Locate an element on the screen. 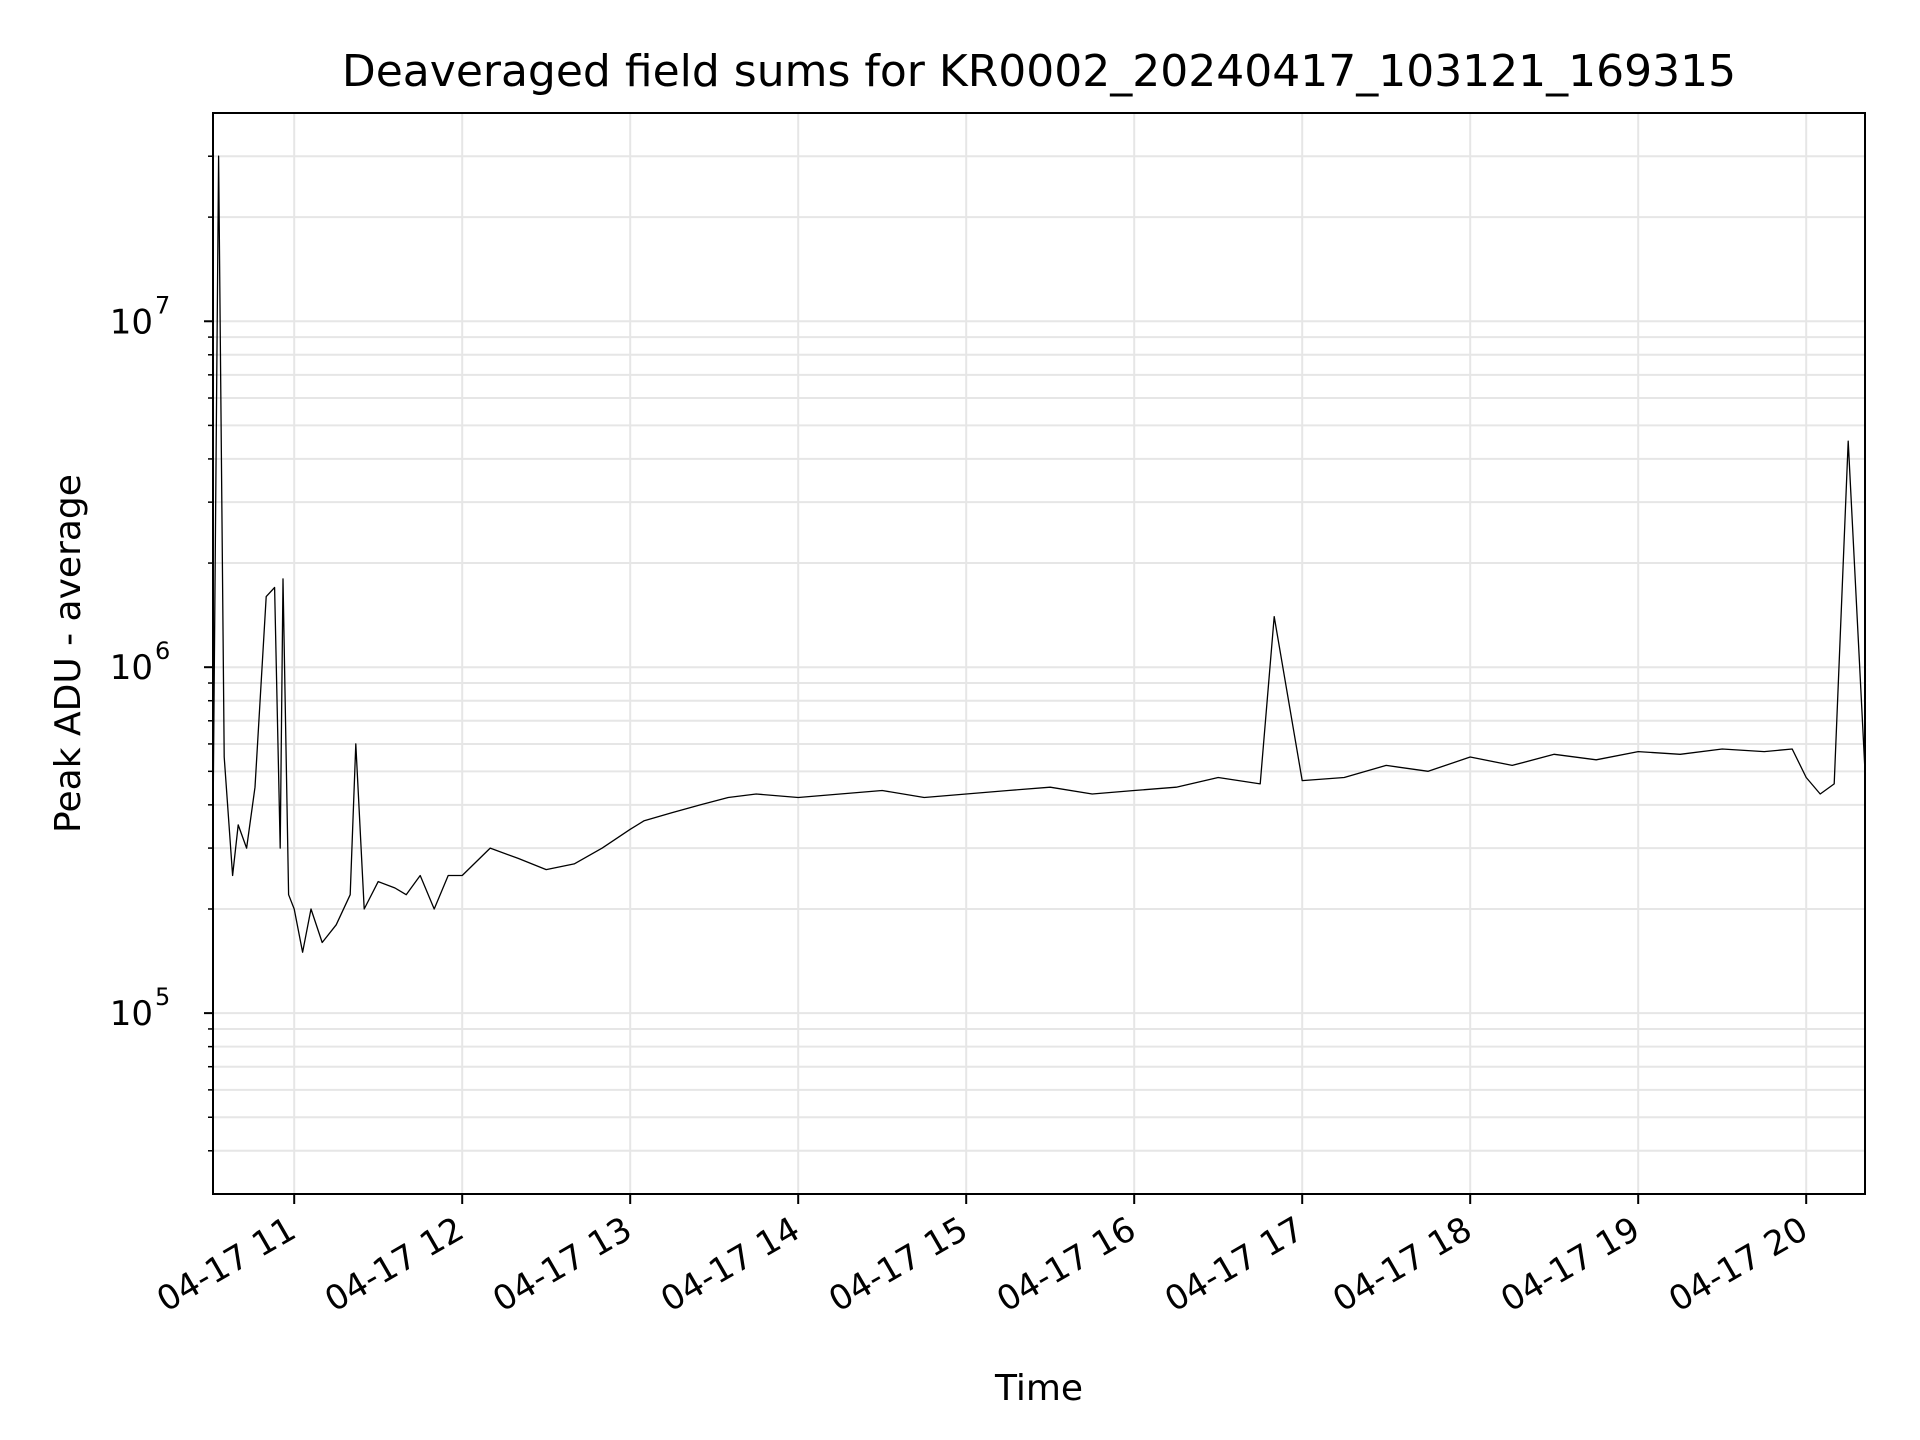 The width and height of the screenshot is (1920, 1440). y-tick-exponent: 5 is located at coordinates (162, 997).